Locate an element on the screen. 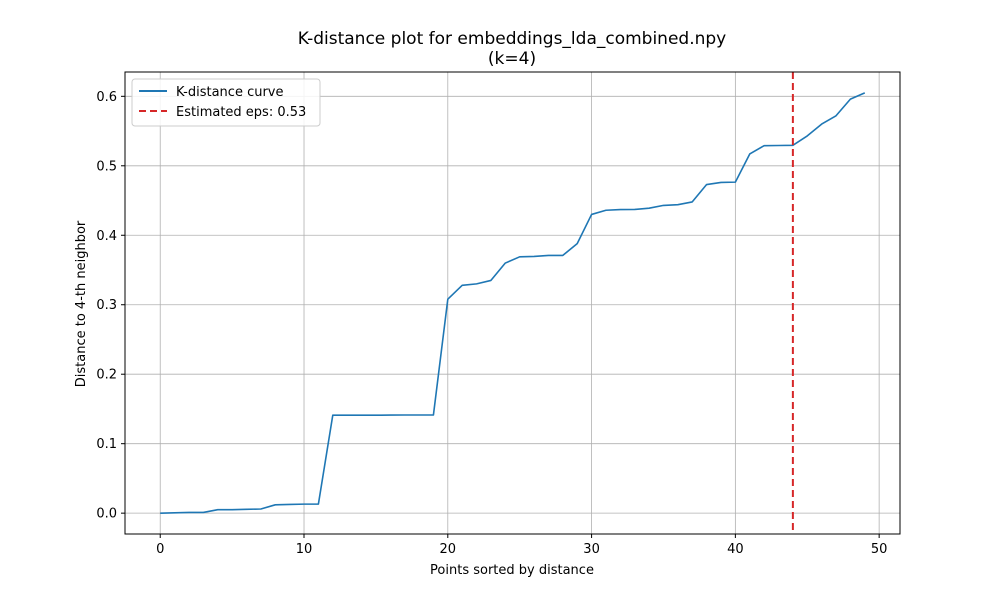  x-tick-label: 50 is located at coordinates (879, 549).